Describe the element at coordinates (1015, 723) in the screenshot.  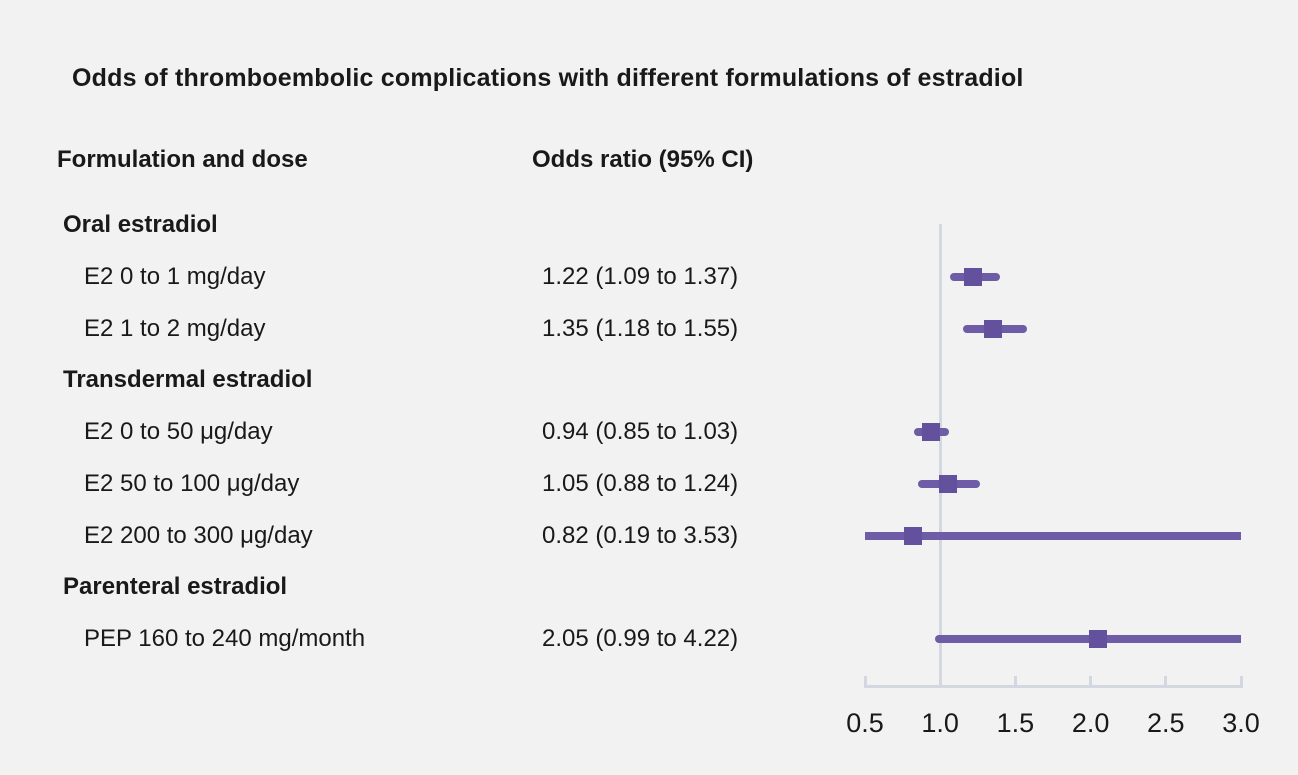
I see `x-axis-tick-label: 1.5` at that location.